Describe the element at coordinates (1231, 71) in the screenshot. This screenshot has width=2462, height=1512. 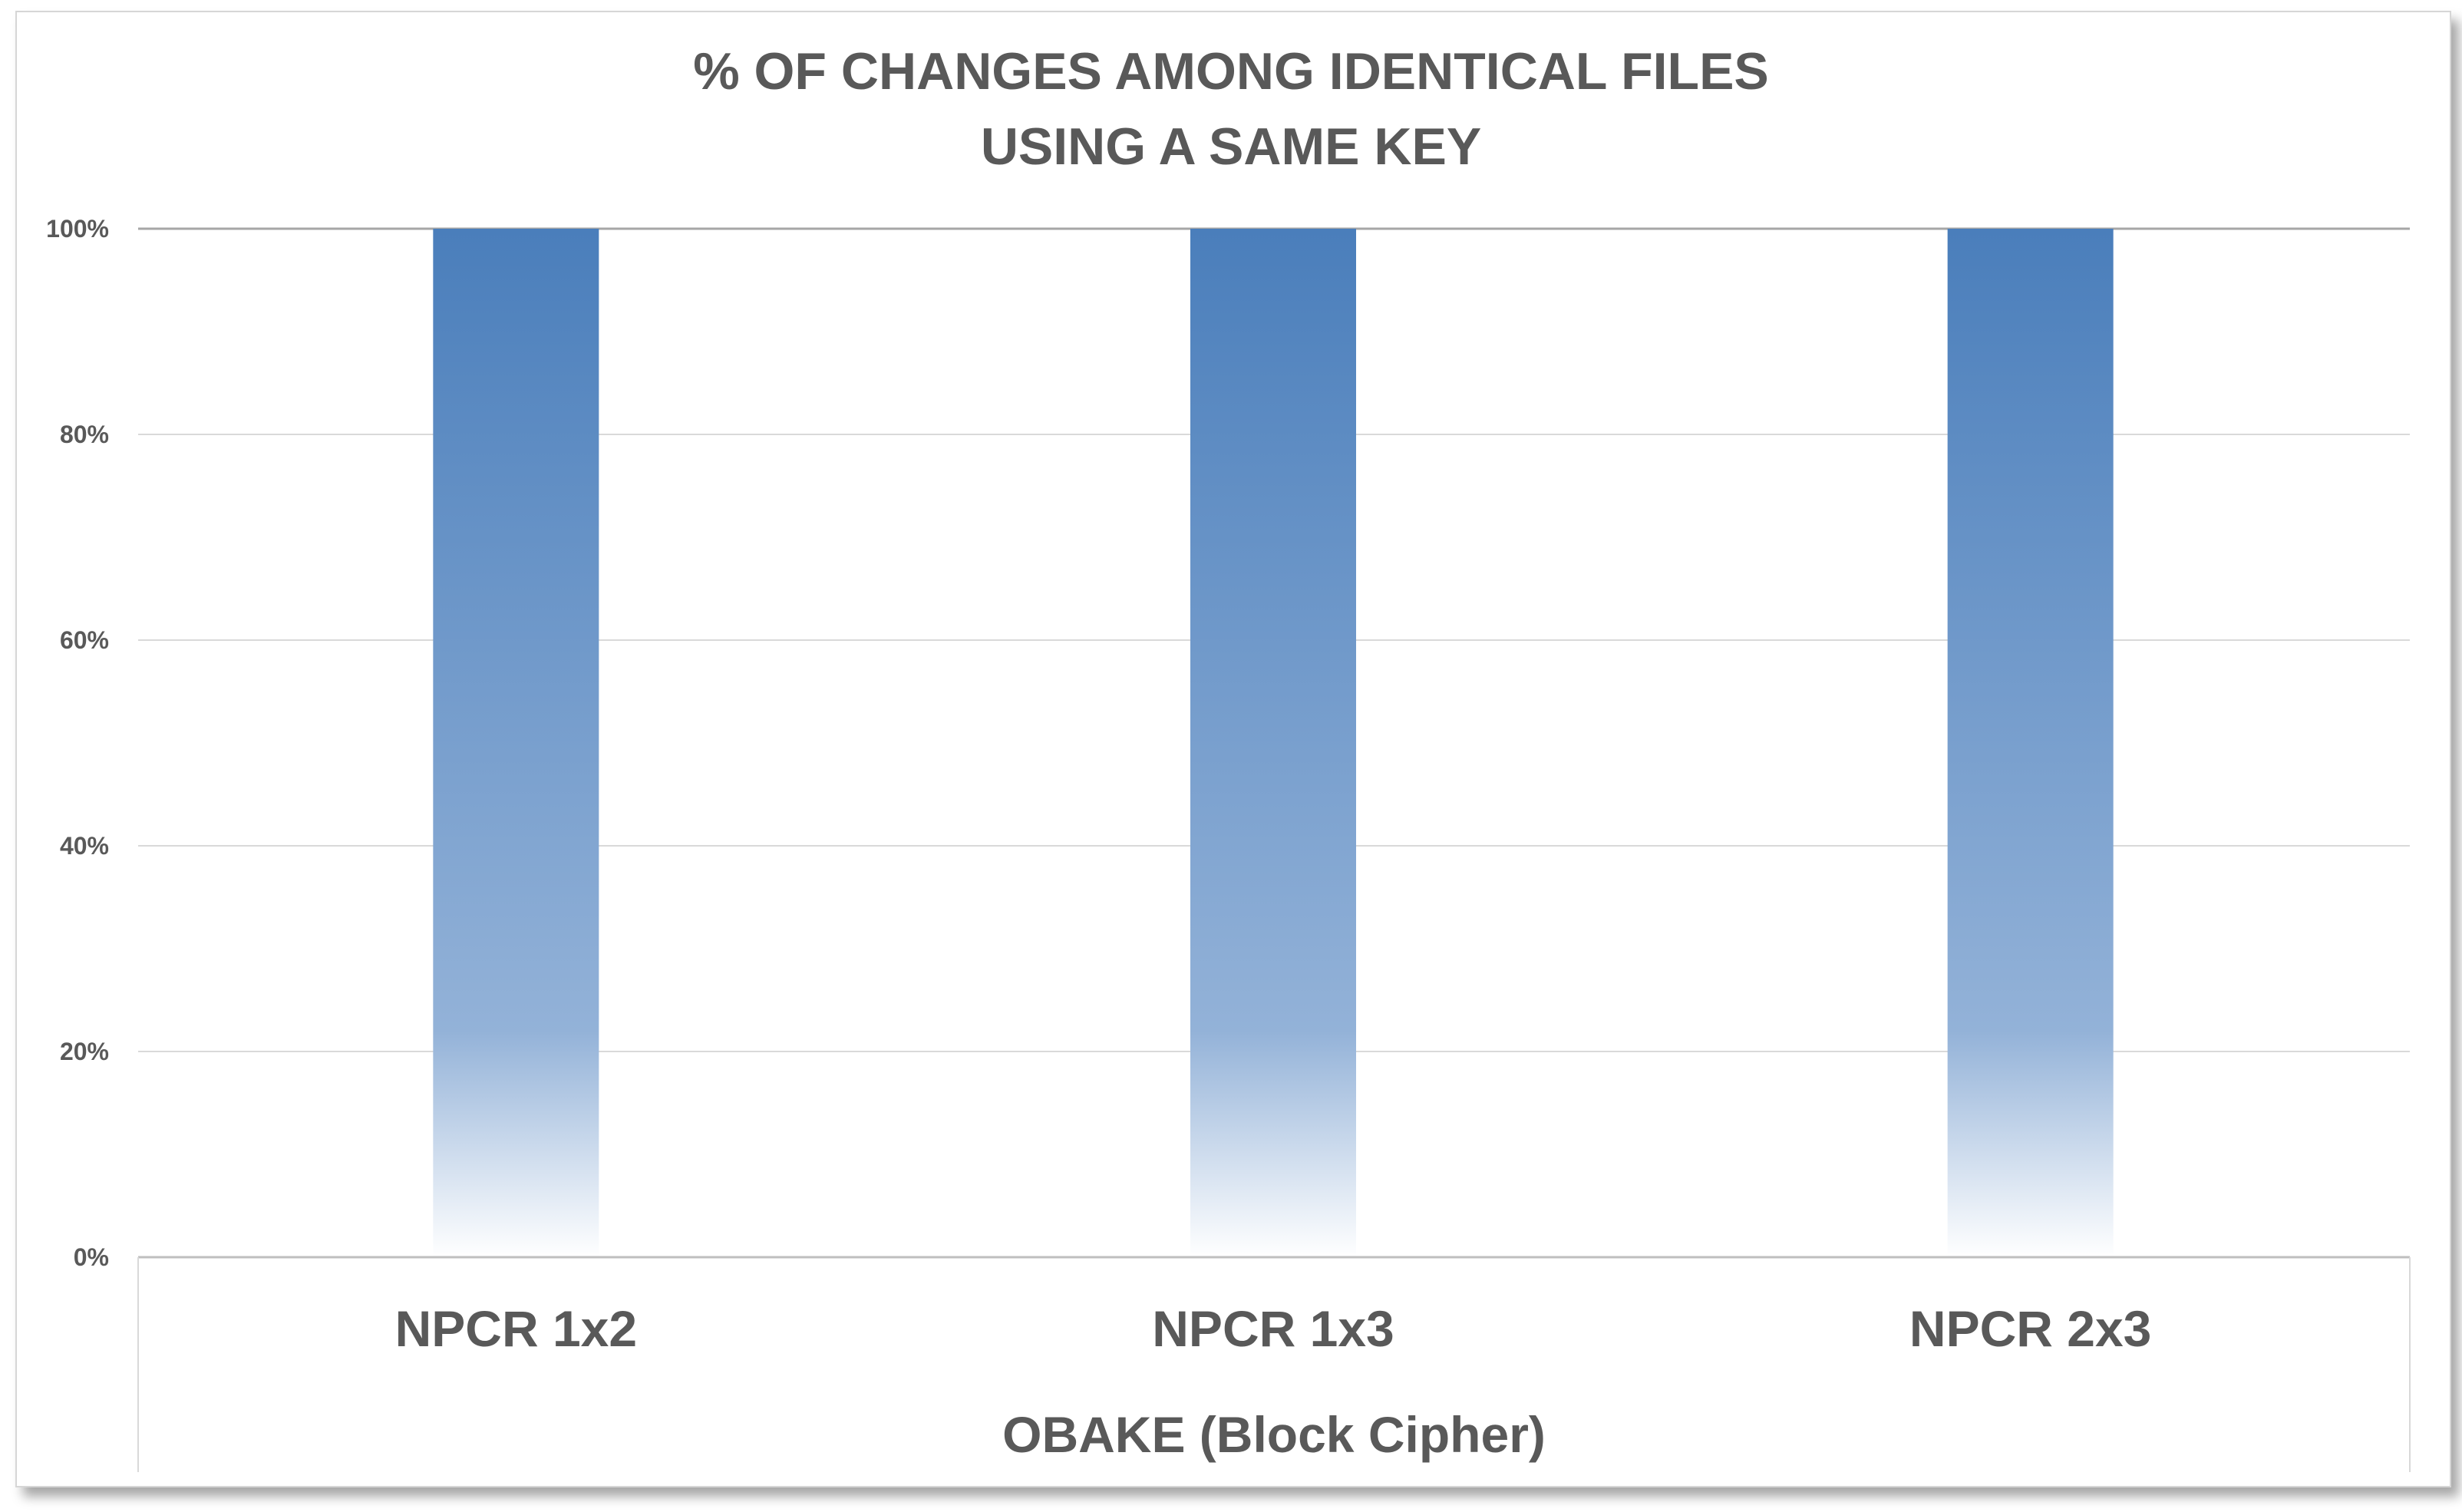
I see `chart-title-line-1: % OF CHANGES AMONG IDENTICAL FILES` at that location.